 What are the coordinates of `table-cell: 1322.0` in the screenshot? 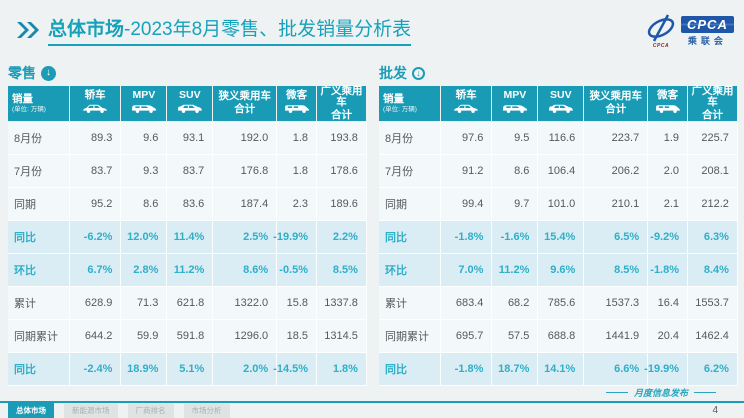 It's located at (245, 303).